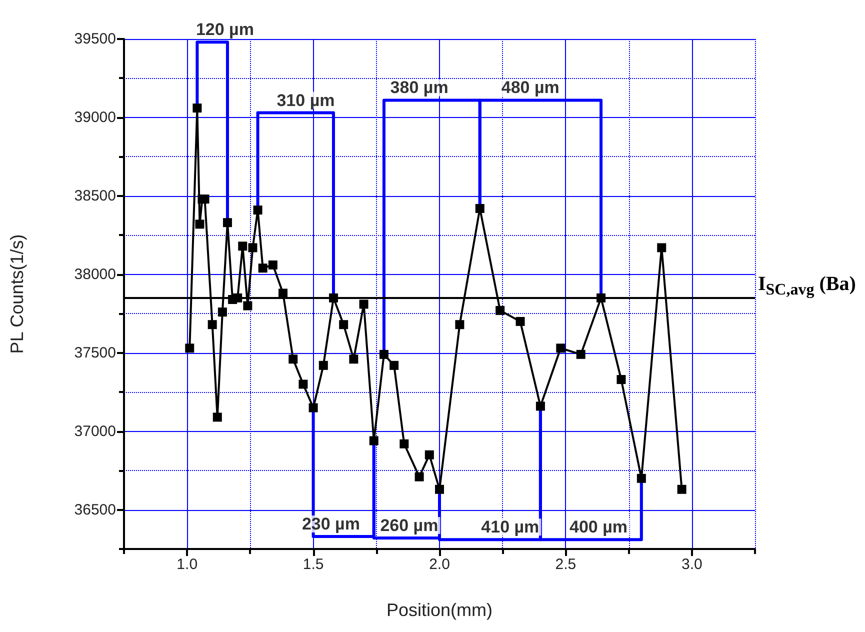  What do you see at coordinates (95, 117) in the screenshot?
I see `y-tick-label: 39000` at bounding box center [95, 117].